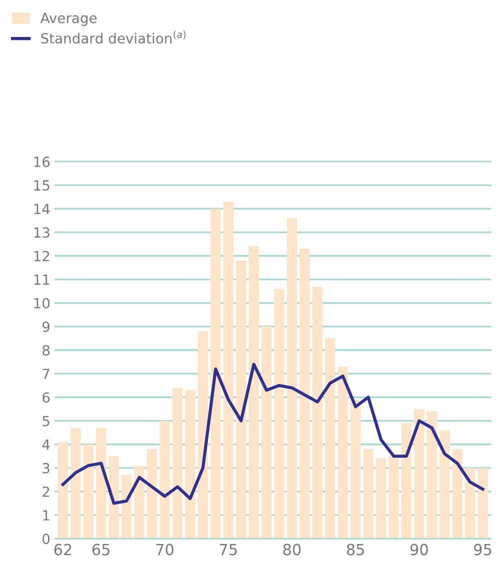 Image resolution: width=503 pixels, height=567 pixels. Describe the element at coordinates (46, 397) in the screenshot. I see `y-tick-label: 6` at that location.